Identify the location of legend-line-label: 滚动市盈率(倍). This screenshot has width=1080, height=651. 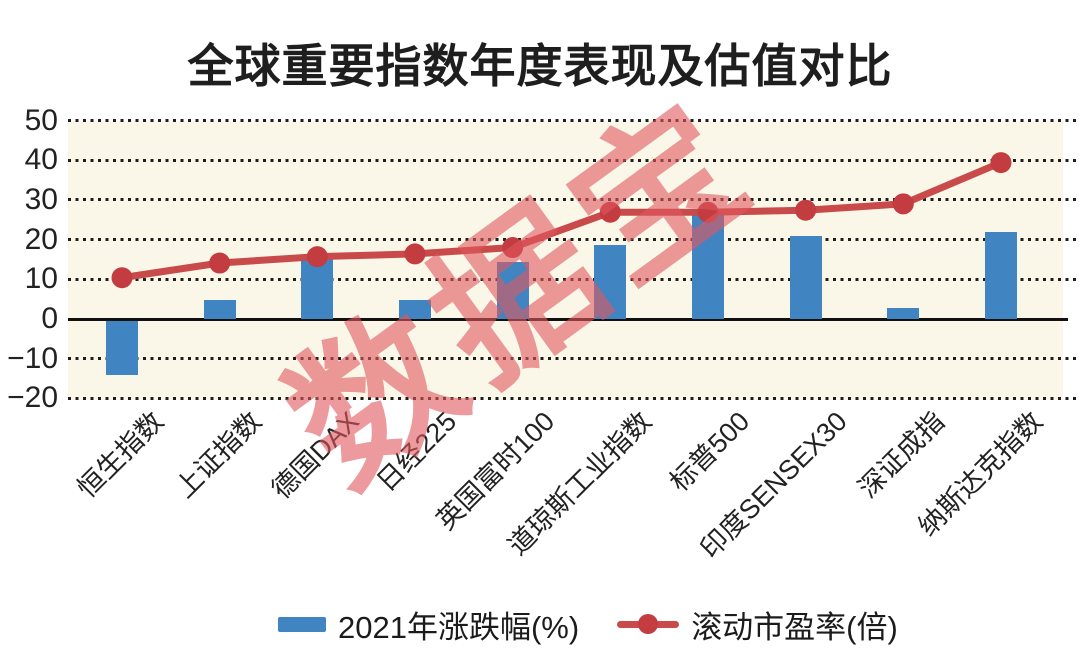
(794, 627).